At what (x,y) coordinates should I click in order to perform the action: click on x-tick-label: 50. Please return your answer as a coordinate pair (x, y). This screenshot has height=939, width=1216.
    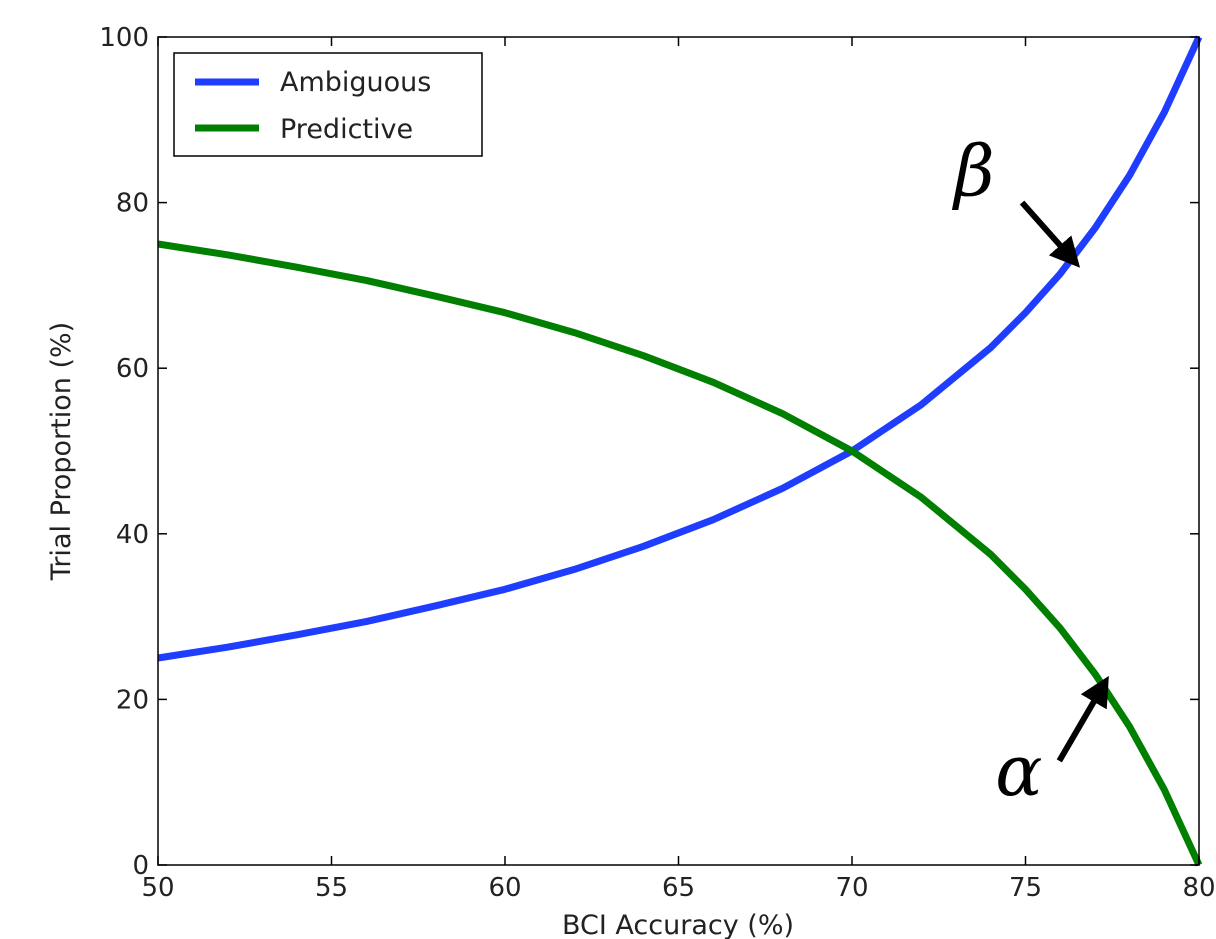
    Looking at the image, I should click on (157, 888).